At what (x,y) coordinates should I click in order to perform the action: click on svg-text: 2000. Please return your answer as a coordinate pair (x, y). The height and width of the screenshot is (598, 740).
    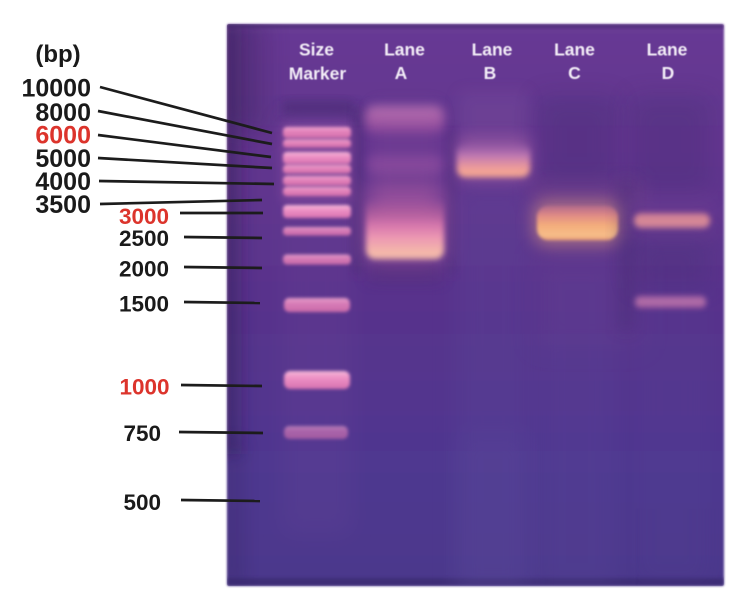
    Looking at the image, I should click on (144, 268).